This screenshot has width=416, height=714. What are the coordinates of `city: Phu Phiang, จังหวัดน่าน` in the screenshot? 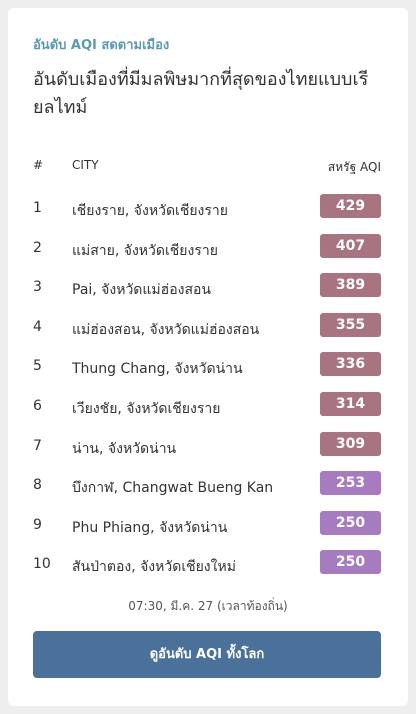 It's located at (150, 527).